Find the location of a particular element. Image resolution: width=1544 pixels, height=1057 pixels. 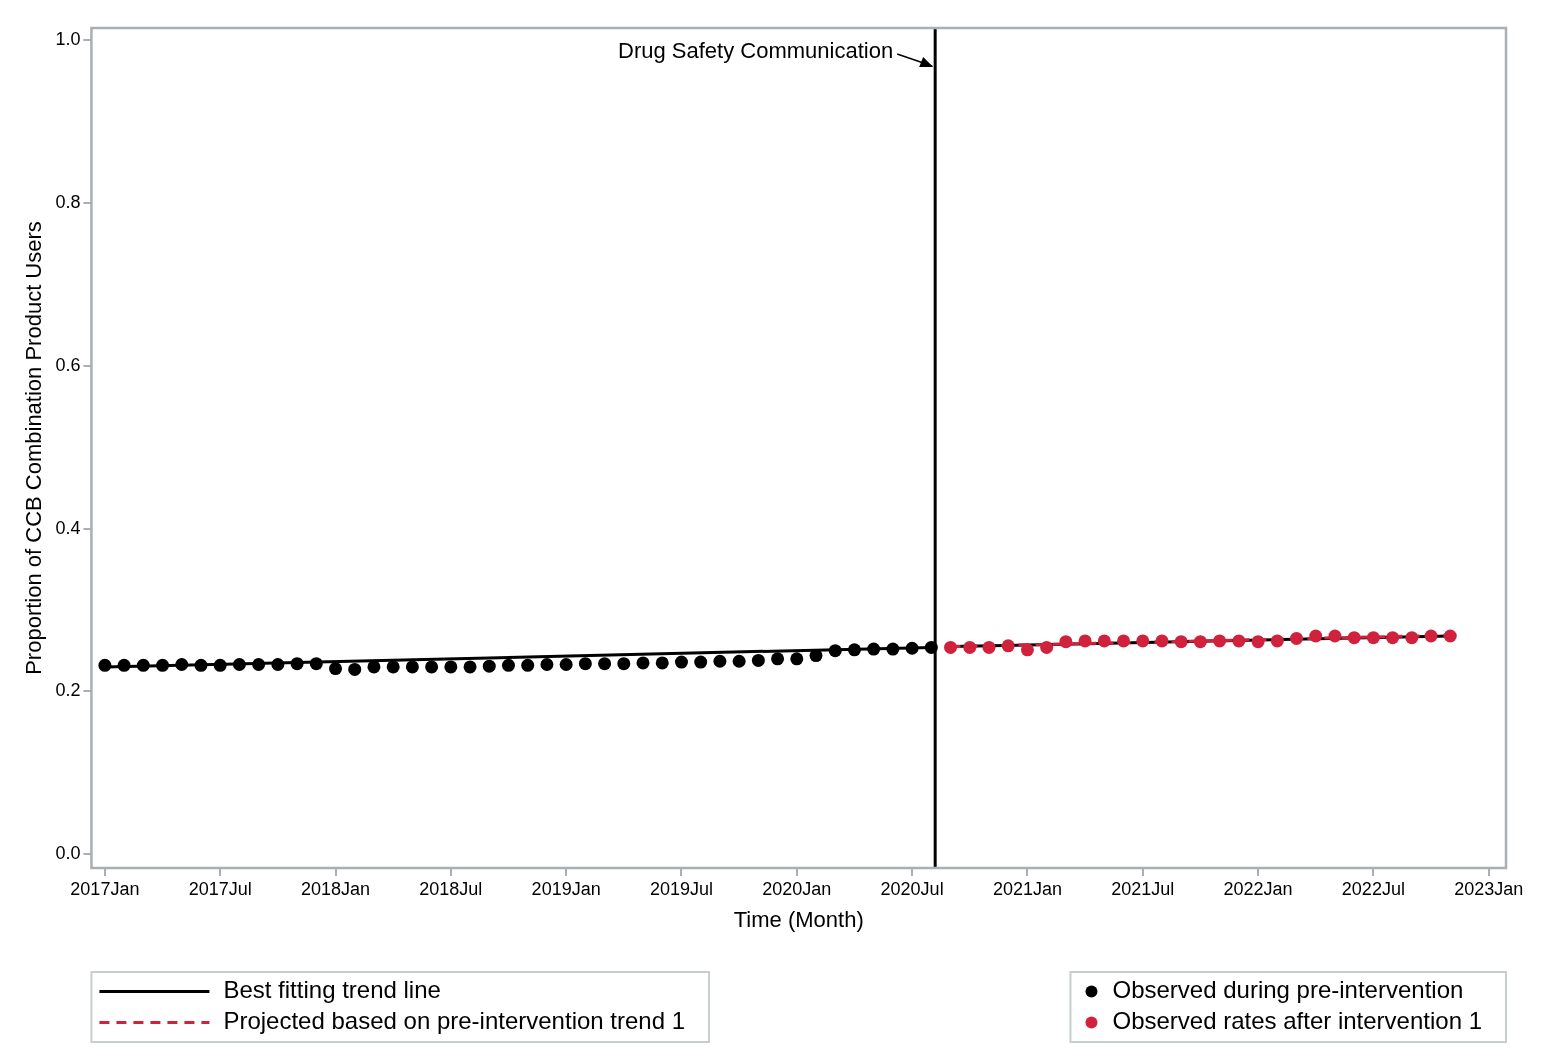

x-tick-label: 2018Jul is located at coordinates (451, 888).